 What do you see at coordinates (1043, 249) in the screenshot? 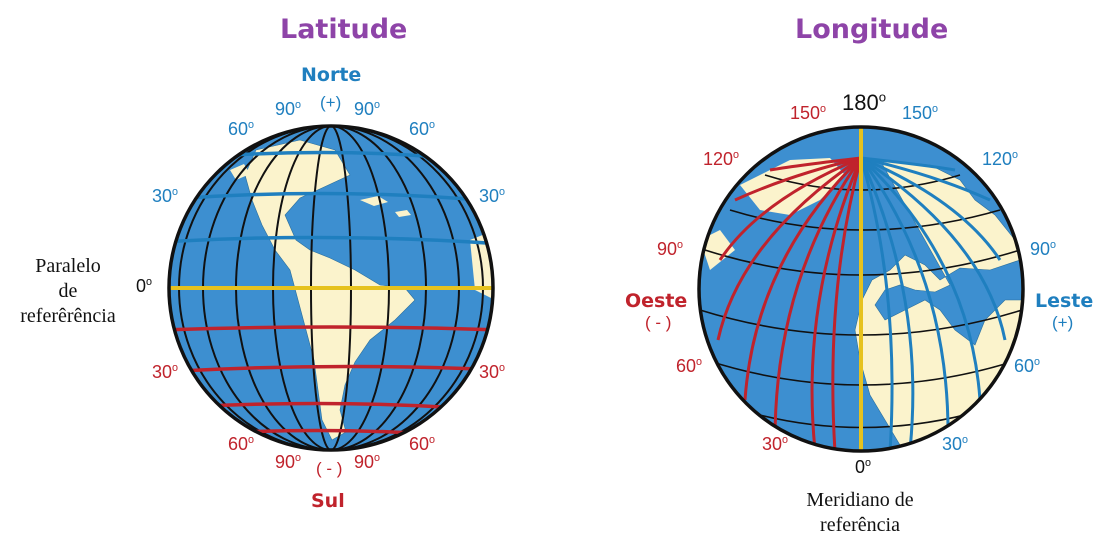
I see `lon-east-90: 90o` at bounding box center [1043, 249].